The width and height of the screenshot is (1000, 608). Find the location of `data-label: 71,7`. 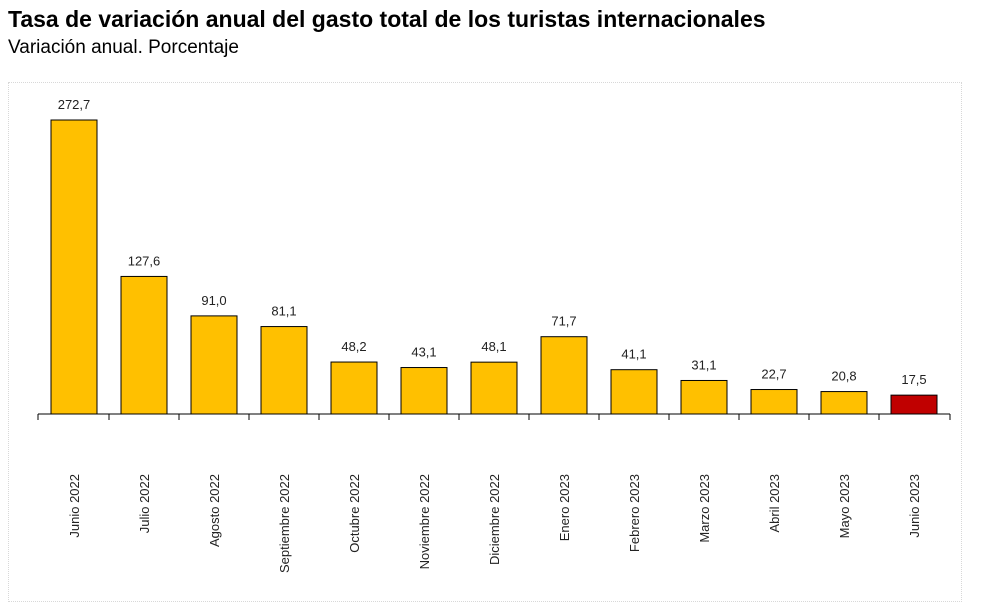

data-label: 71,7 is located at coordinates (563, 321).